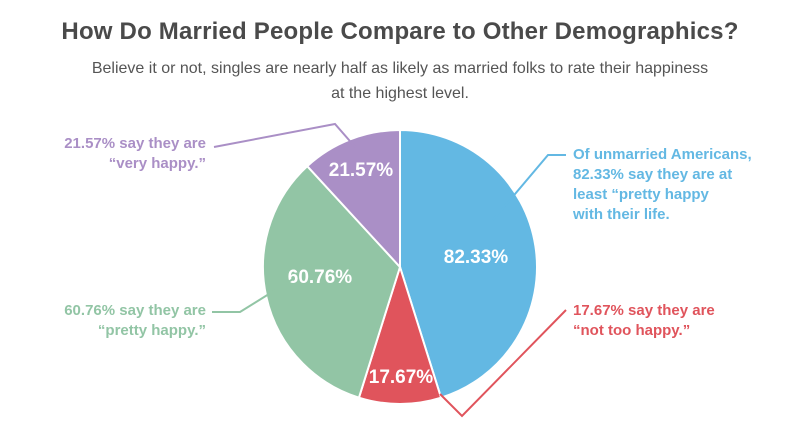 The width and height of the screenshot is (800, 440). What do you see at coordinates (285, 135) in the screenshot?
I see `leader-line-purple` at bounding box center [285, 135].